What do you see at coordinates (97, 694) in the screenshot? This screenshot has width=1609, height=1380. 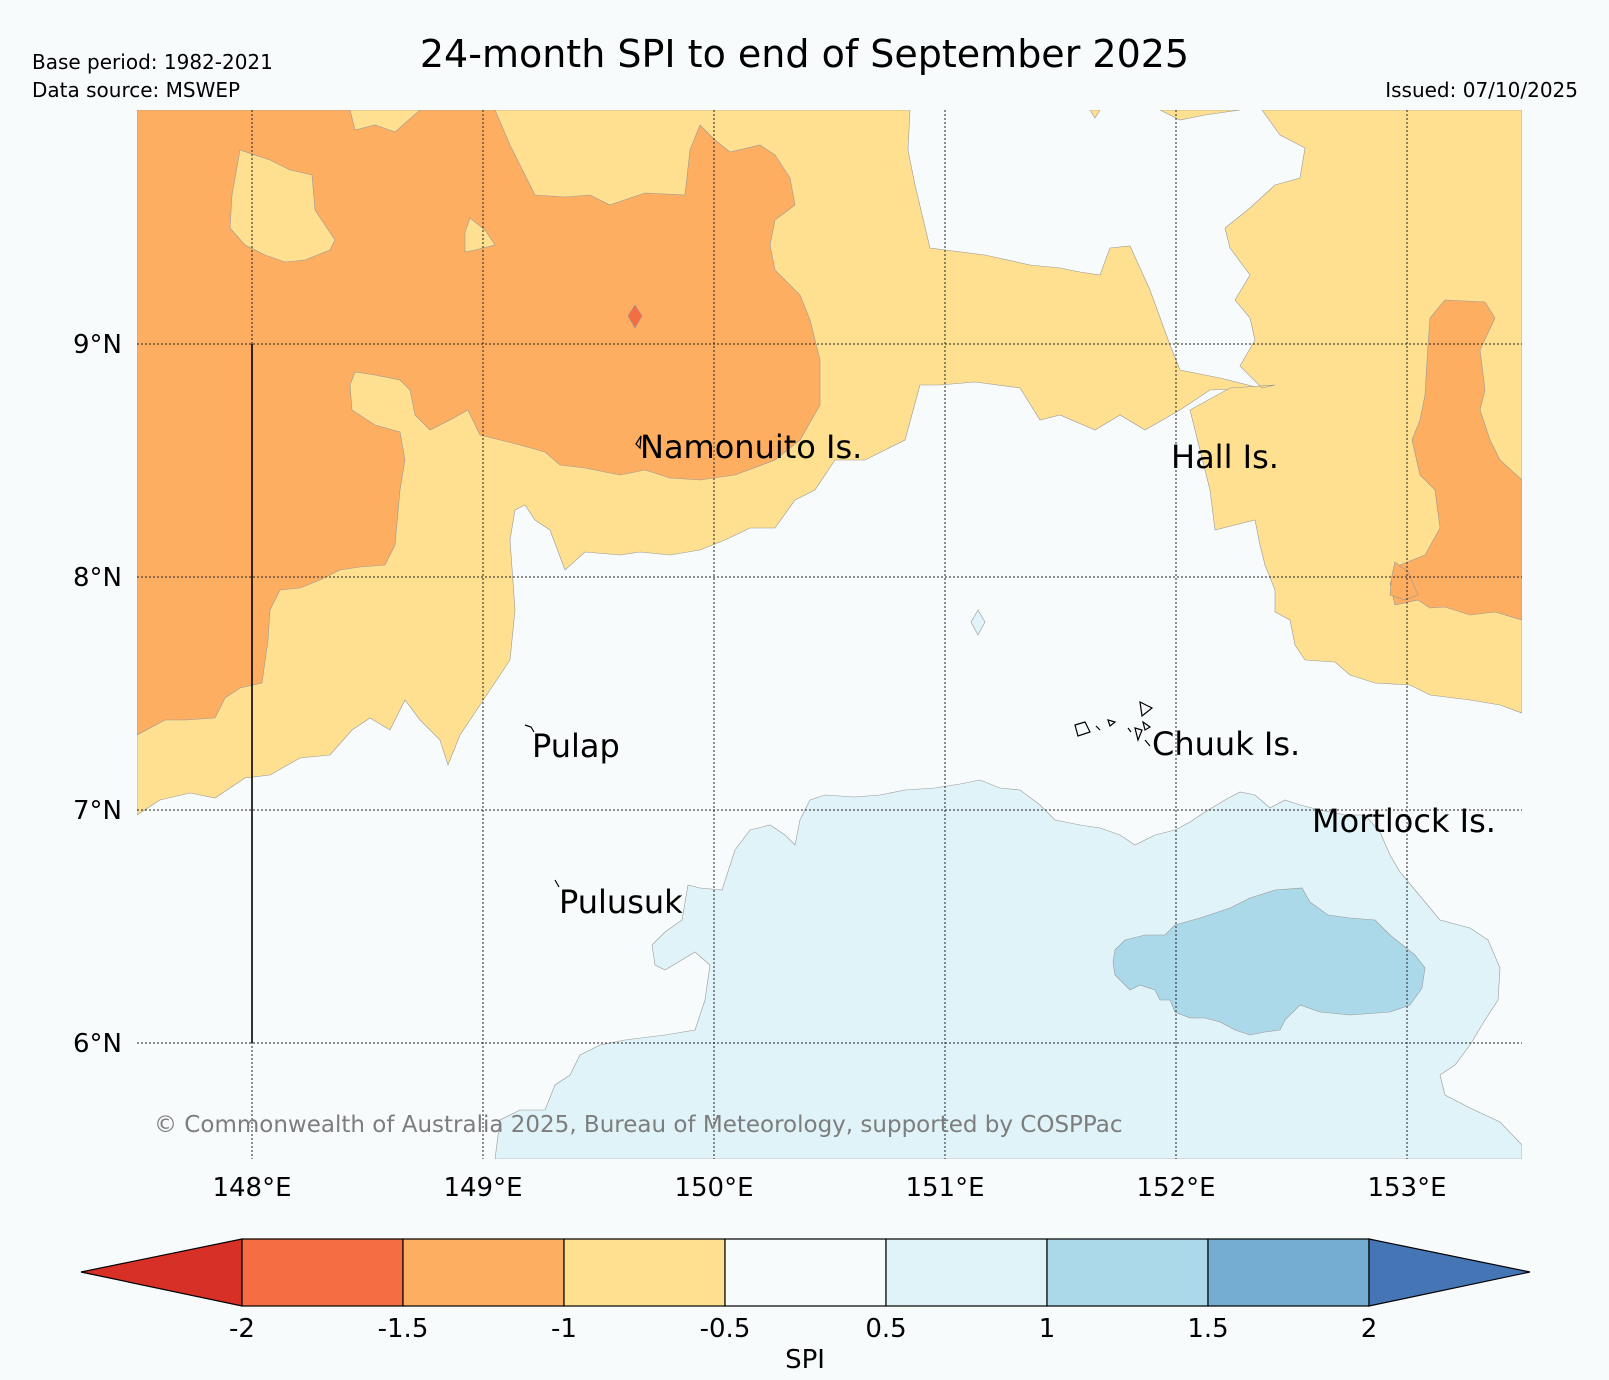 I see `latitude-labels: 9°N 8°N 7°N 6°N` at bounding box center [97, 694].